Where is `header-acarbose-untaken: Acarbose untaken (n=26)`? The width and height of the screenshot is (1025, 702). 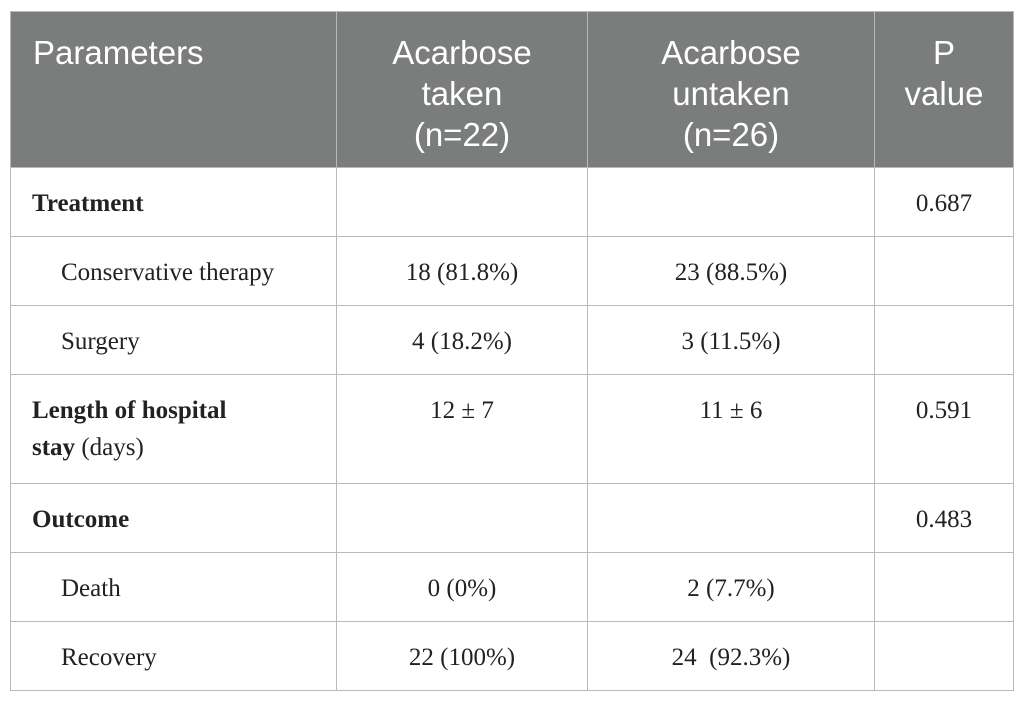
header-acarbose-untaken: Acarbose untaken (n=26) is located at coordinates (731, 89).